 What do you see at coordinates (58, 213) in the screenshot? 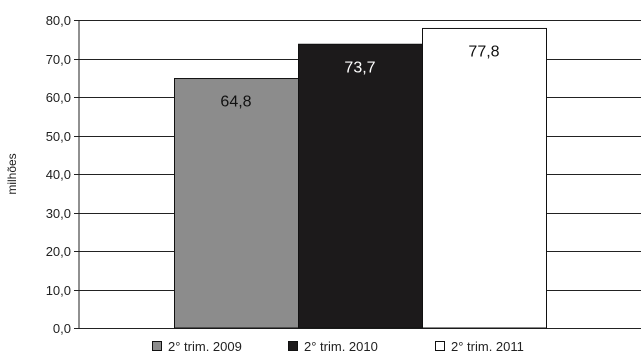
I see `y-tick-label: 30,0` at bounding box center [58, 213].